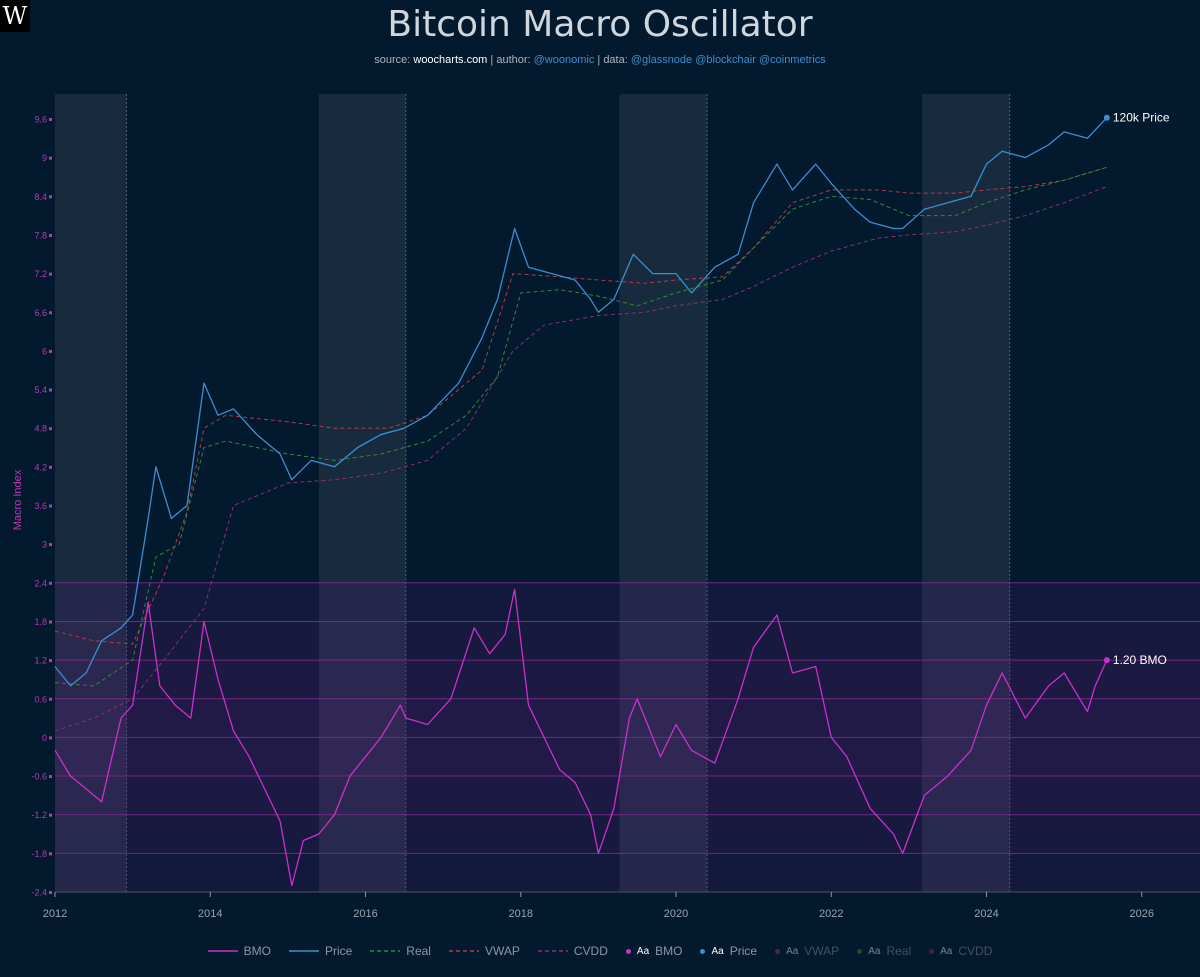 This screenshot has width=1200, height=977. What do you see at coordinates (40, 274) in the screenshot?
I see `y-tick-label: 7.2` at bounding box center [40, 274].